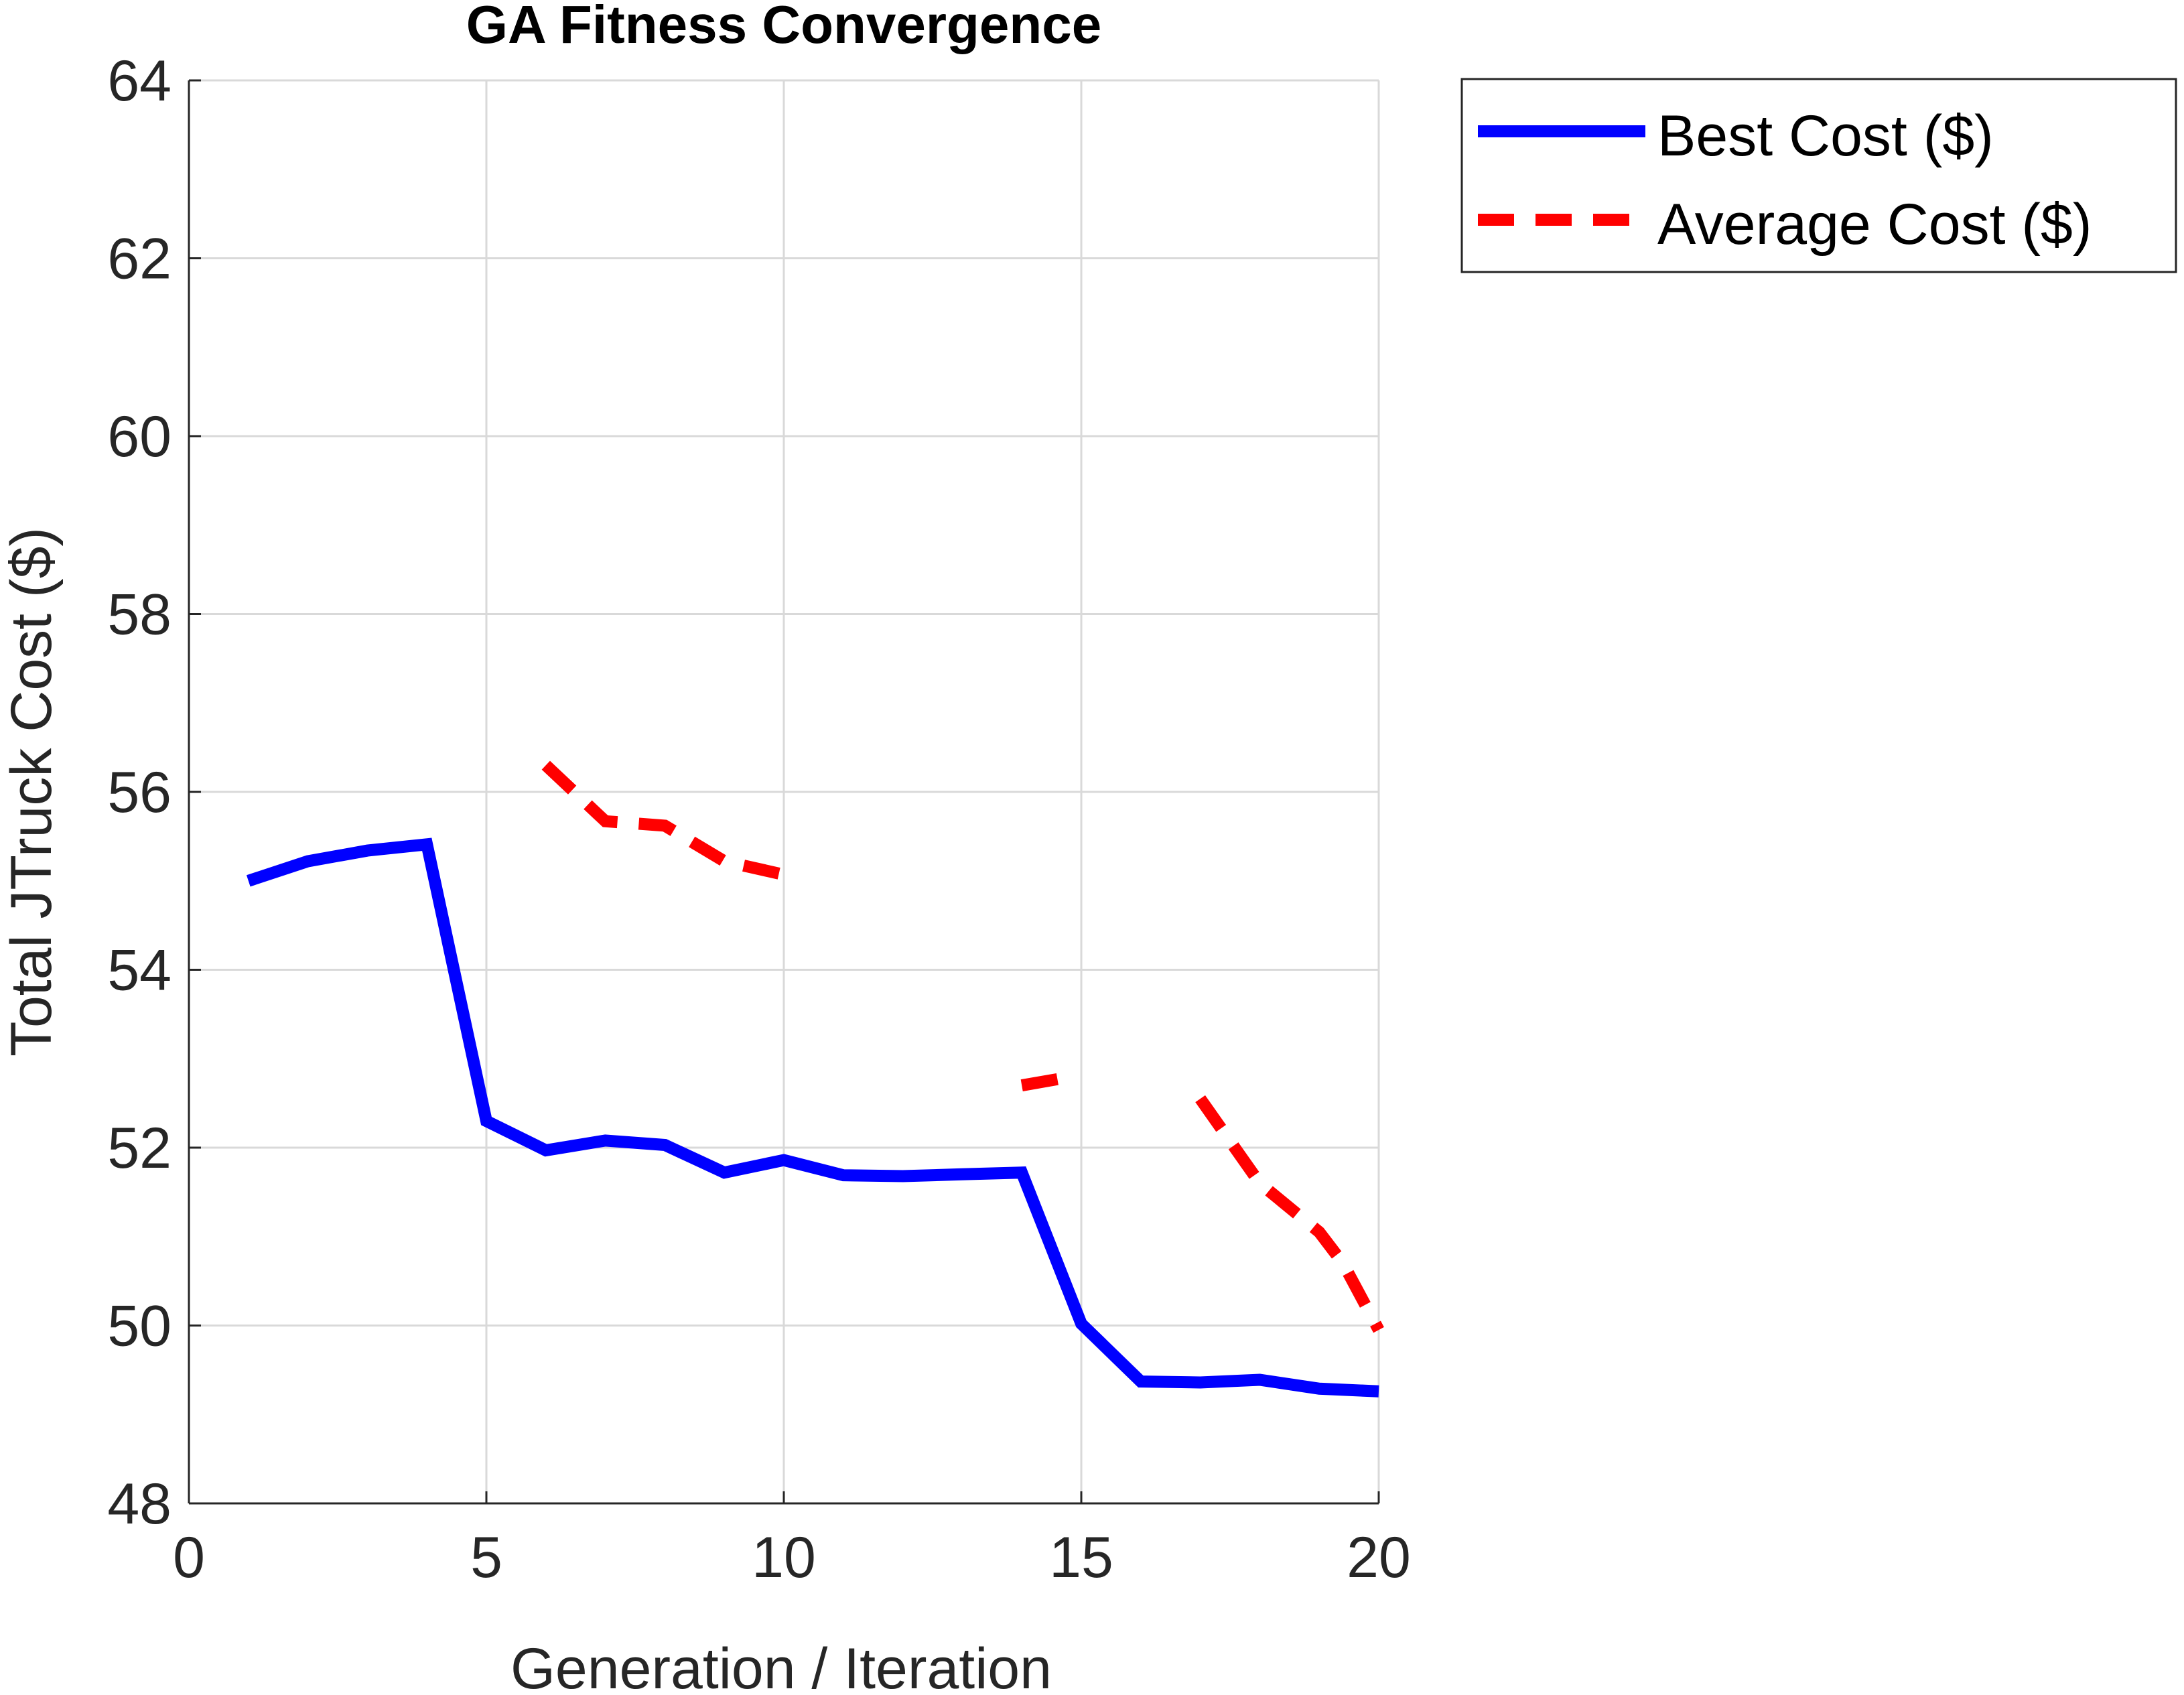 This screenshot has width=2184, height=1695. What do you see at coordinates (189, 1558) in the screenshot?
I see `x-tick-label-0: 0` at bounding box center [189, 1558].